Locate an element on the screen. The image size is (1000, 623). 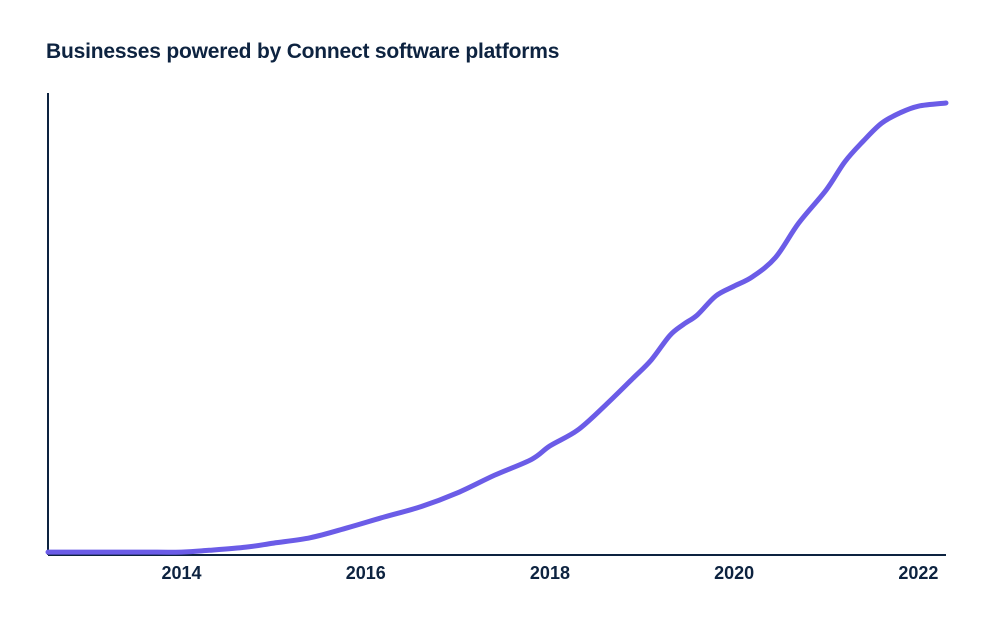
x-tick-label-2016: 2016 is located at coordinates (366, 573).